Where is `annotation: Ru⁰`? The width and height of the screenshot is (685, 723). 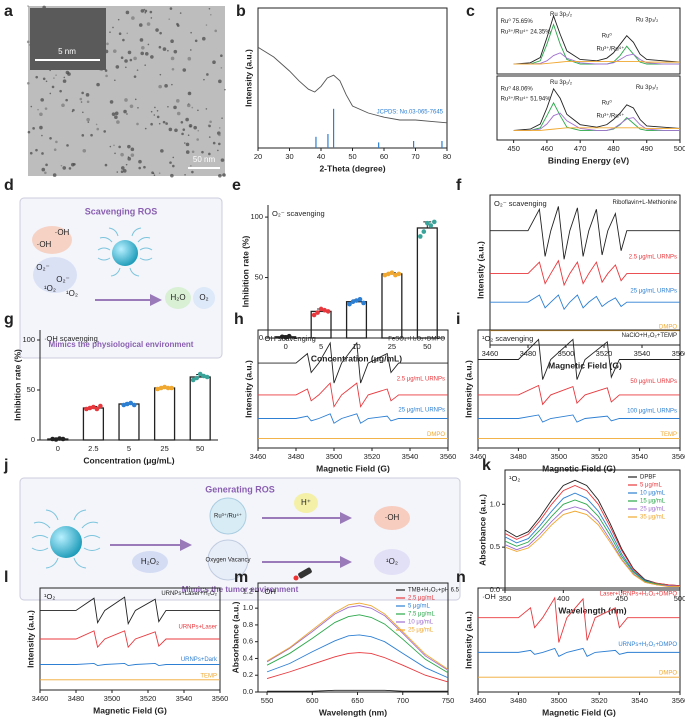
annotation: Ru⁰ is located at coordinates (607, 102).